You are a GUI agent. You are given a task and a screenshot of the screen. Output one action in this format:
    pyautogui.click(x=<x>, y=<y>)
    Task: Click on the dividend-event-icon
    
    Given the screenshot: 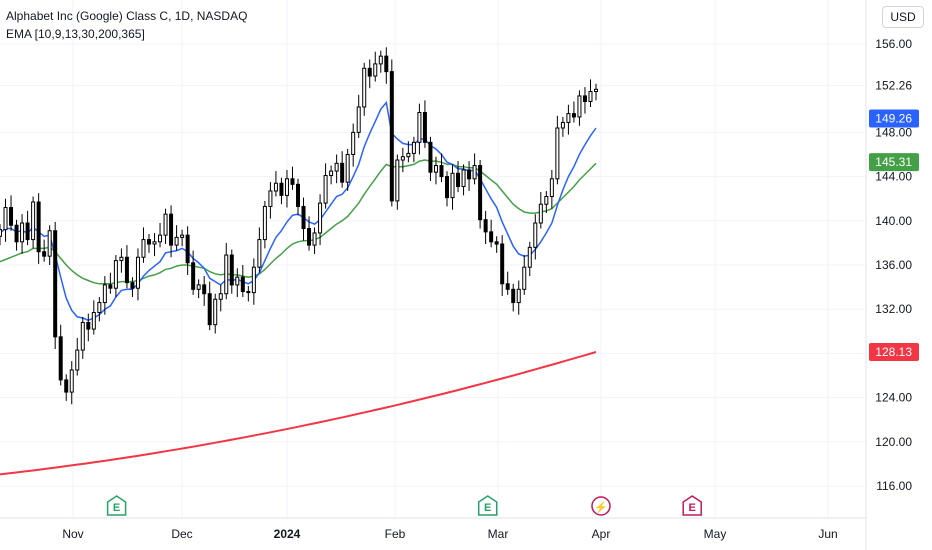 What is the action you would take?
    pyautogui.click(x=692, y=505)
    